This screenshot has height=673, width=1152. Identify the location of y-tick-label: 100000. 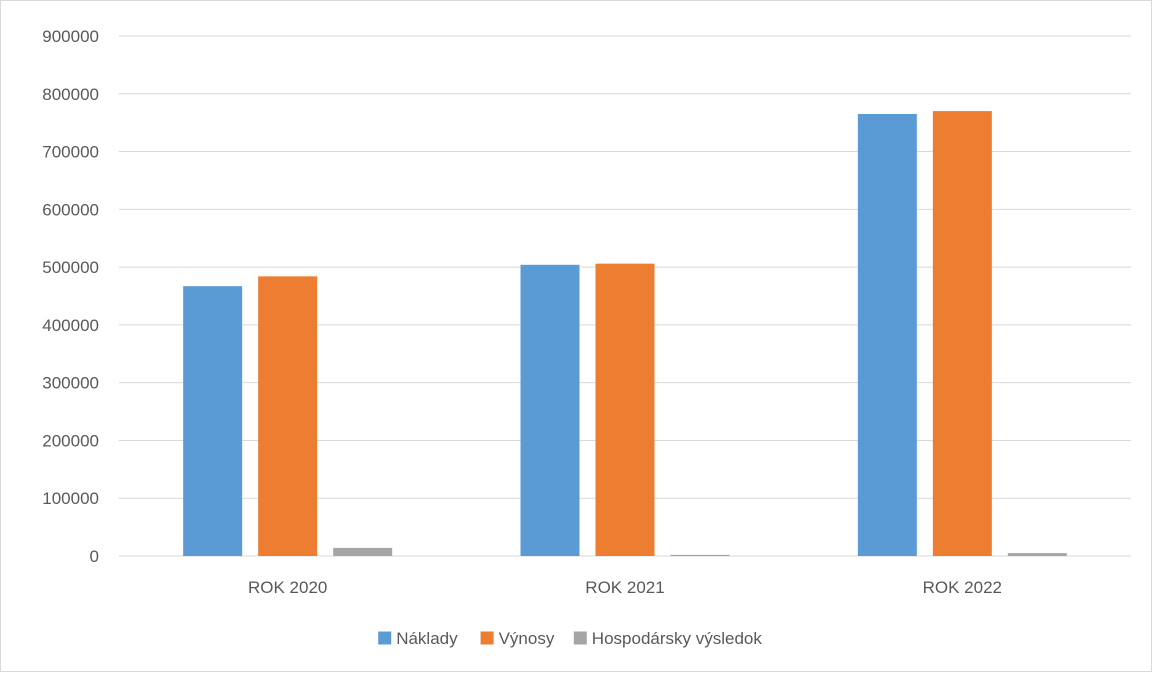
(70, 498).